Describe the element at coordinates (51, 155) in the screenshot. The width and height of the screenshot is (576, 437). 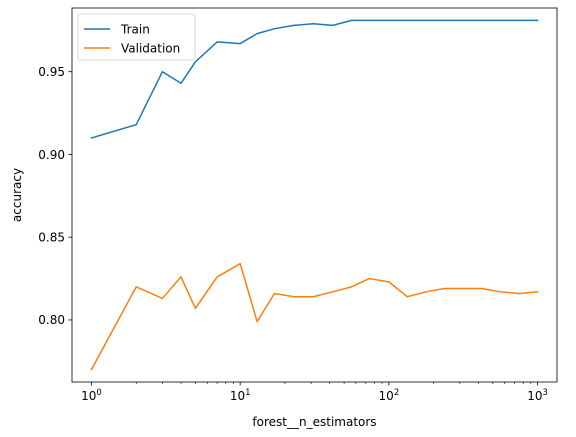
I see `y-tick-label: 0.90` at that location.